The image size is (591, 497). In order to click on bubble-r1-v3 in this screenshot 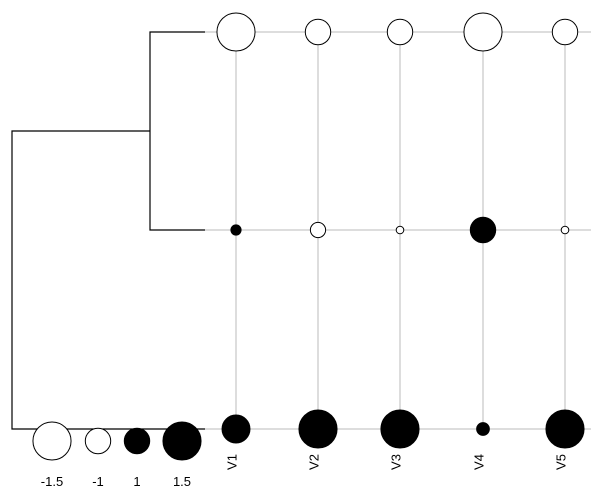, I will do `click(399, 31)`.